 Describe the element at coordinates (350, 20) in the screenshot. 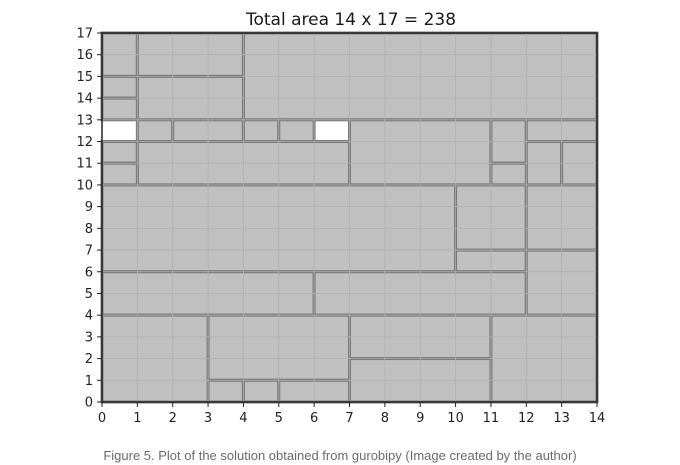

I see `chart-title: Total area 14 x 17 = 238` at that location.